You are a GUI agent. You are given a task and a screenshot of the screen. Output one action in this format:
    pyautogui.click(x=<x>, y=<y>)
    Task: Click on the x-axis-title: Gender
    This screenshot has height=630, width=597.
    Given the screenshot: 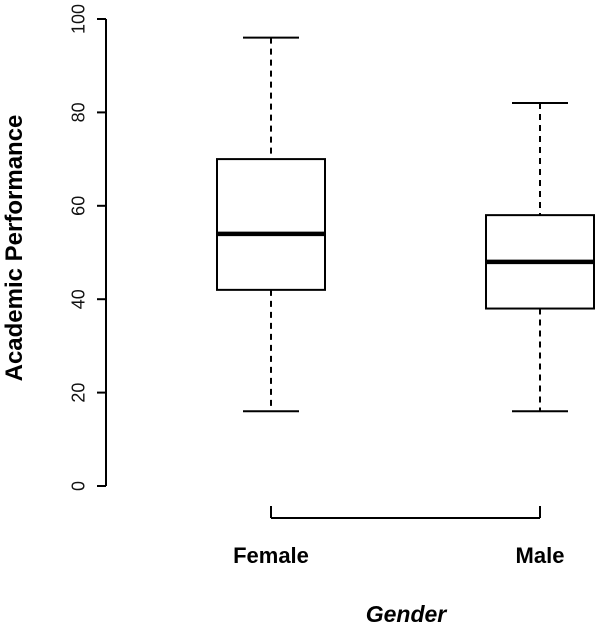 What is the action you would take?
    pyautogui.click(x=407, y=614)
    